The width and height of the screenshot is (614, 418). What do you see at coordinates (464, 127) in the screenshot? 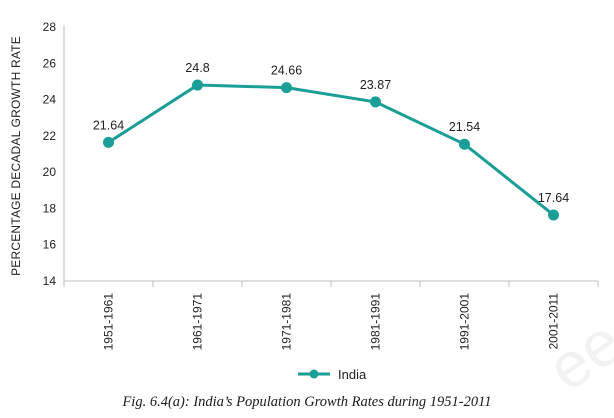
I see `data-label: 21.54` at bounding box center [464, 127].